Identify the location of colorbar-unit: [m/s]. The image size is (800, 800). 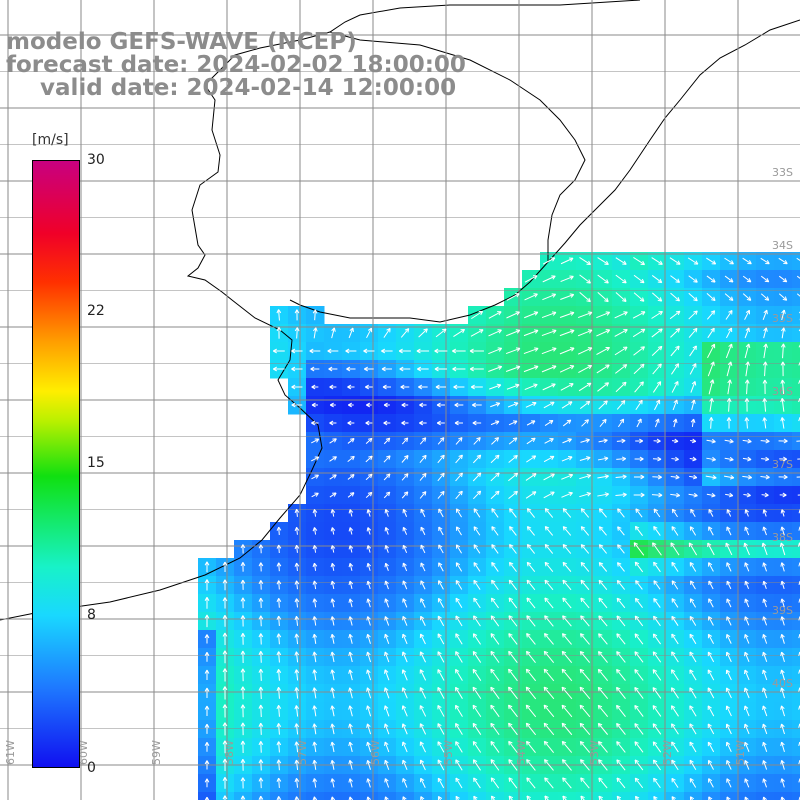
(50, 140).